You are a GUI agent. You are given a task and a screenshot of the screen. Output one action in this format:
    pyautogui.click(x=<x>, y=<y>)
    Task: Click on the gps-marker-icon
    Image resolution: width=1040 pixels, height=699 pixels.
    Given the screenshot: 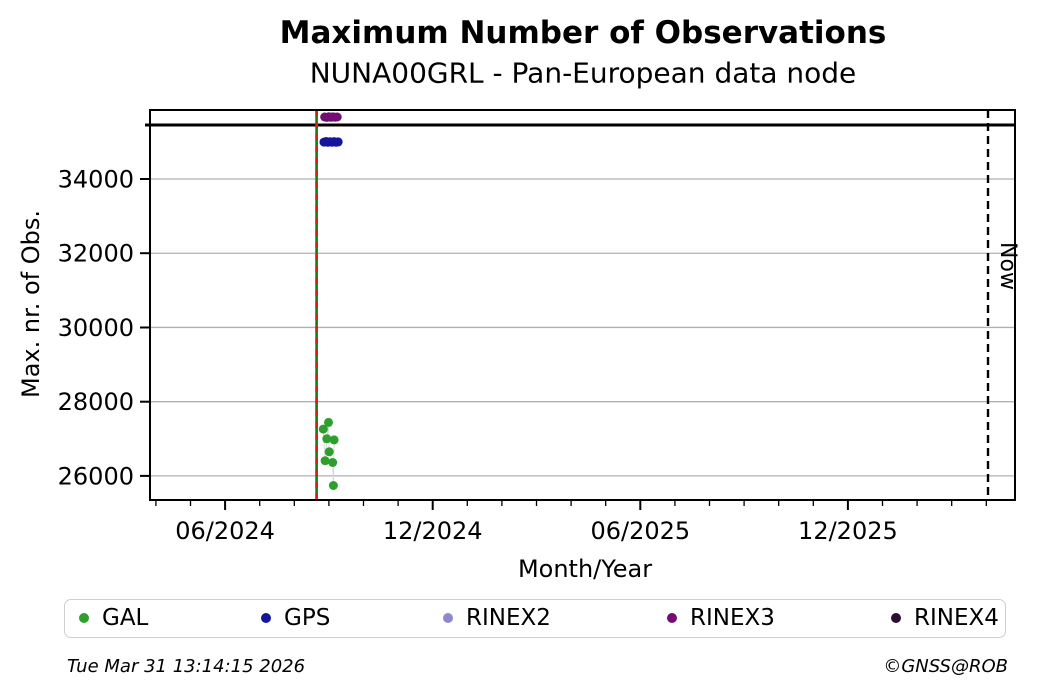 What is the action you would take?
    pyautogui.click(x=266, y=618)
    